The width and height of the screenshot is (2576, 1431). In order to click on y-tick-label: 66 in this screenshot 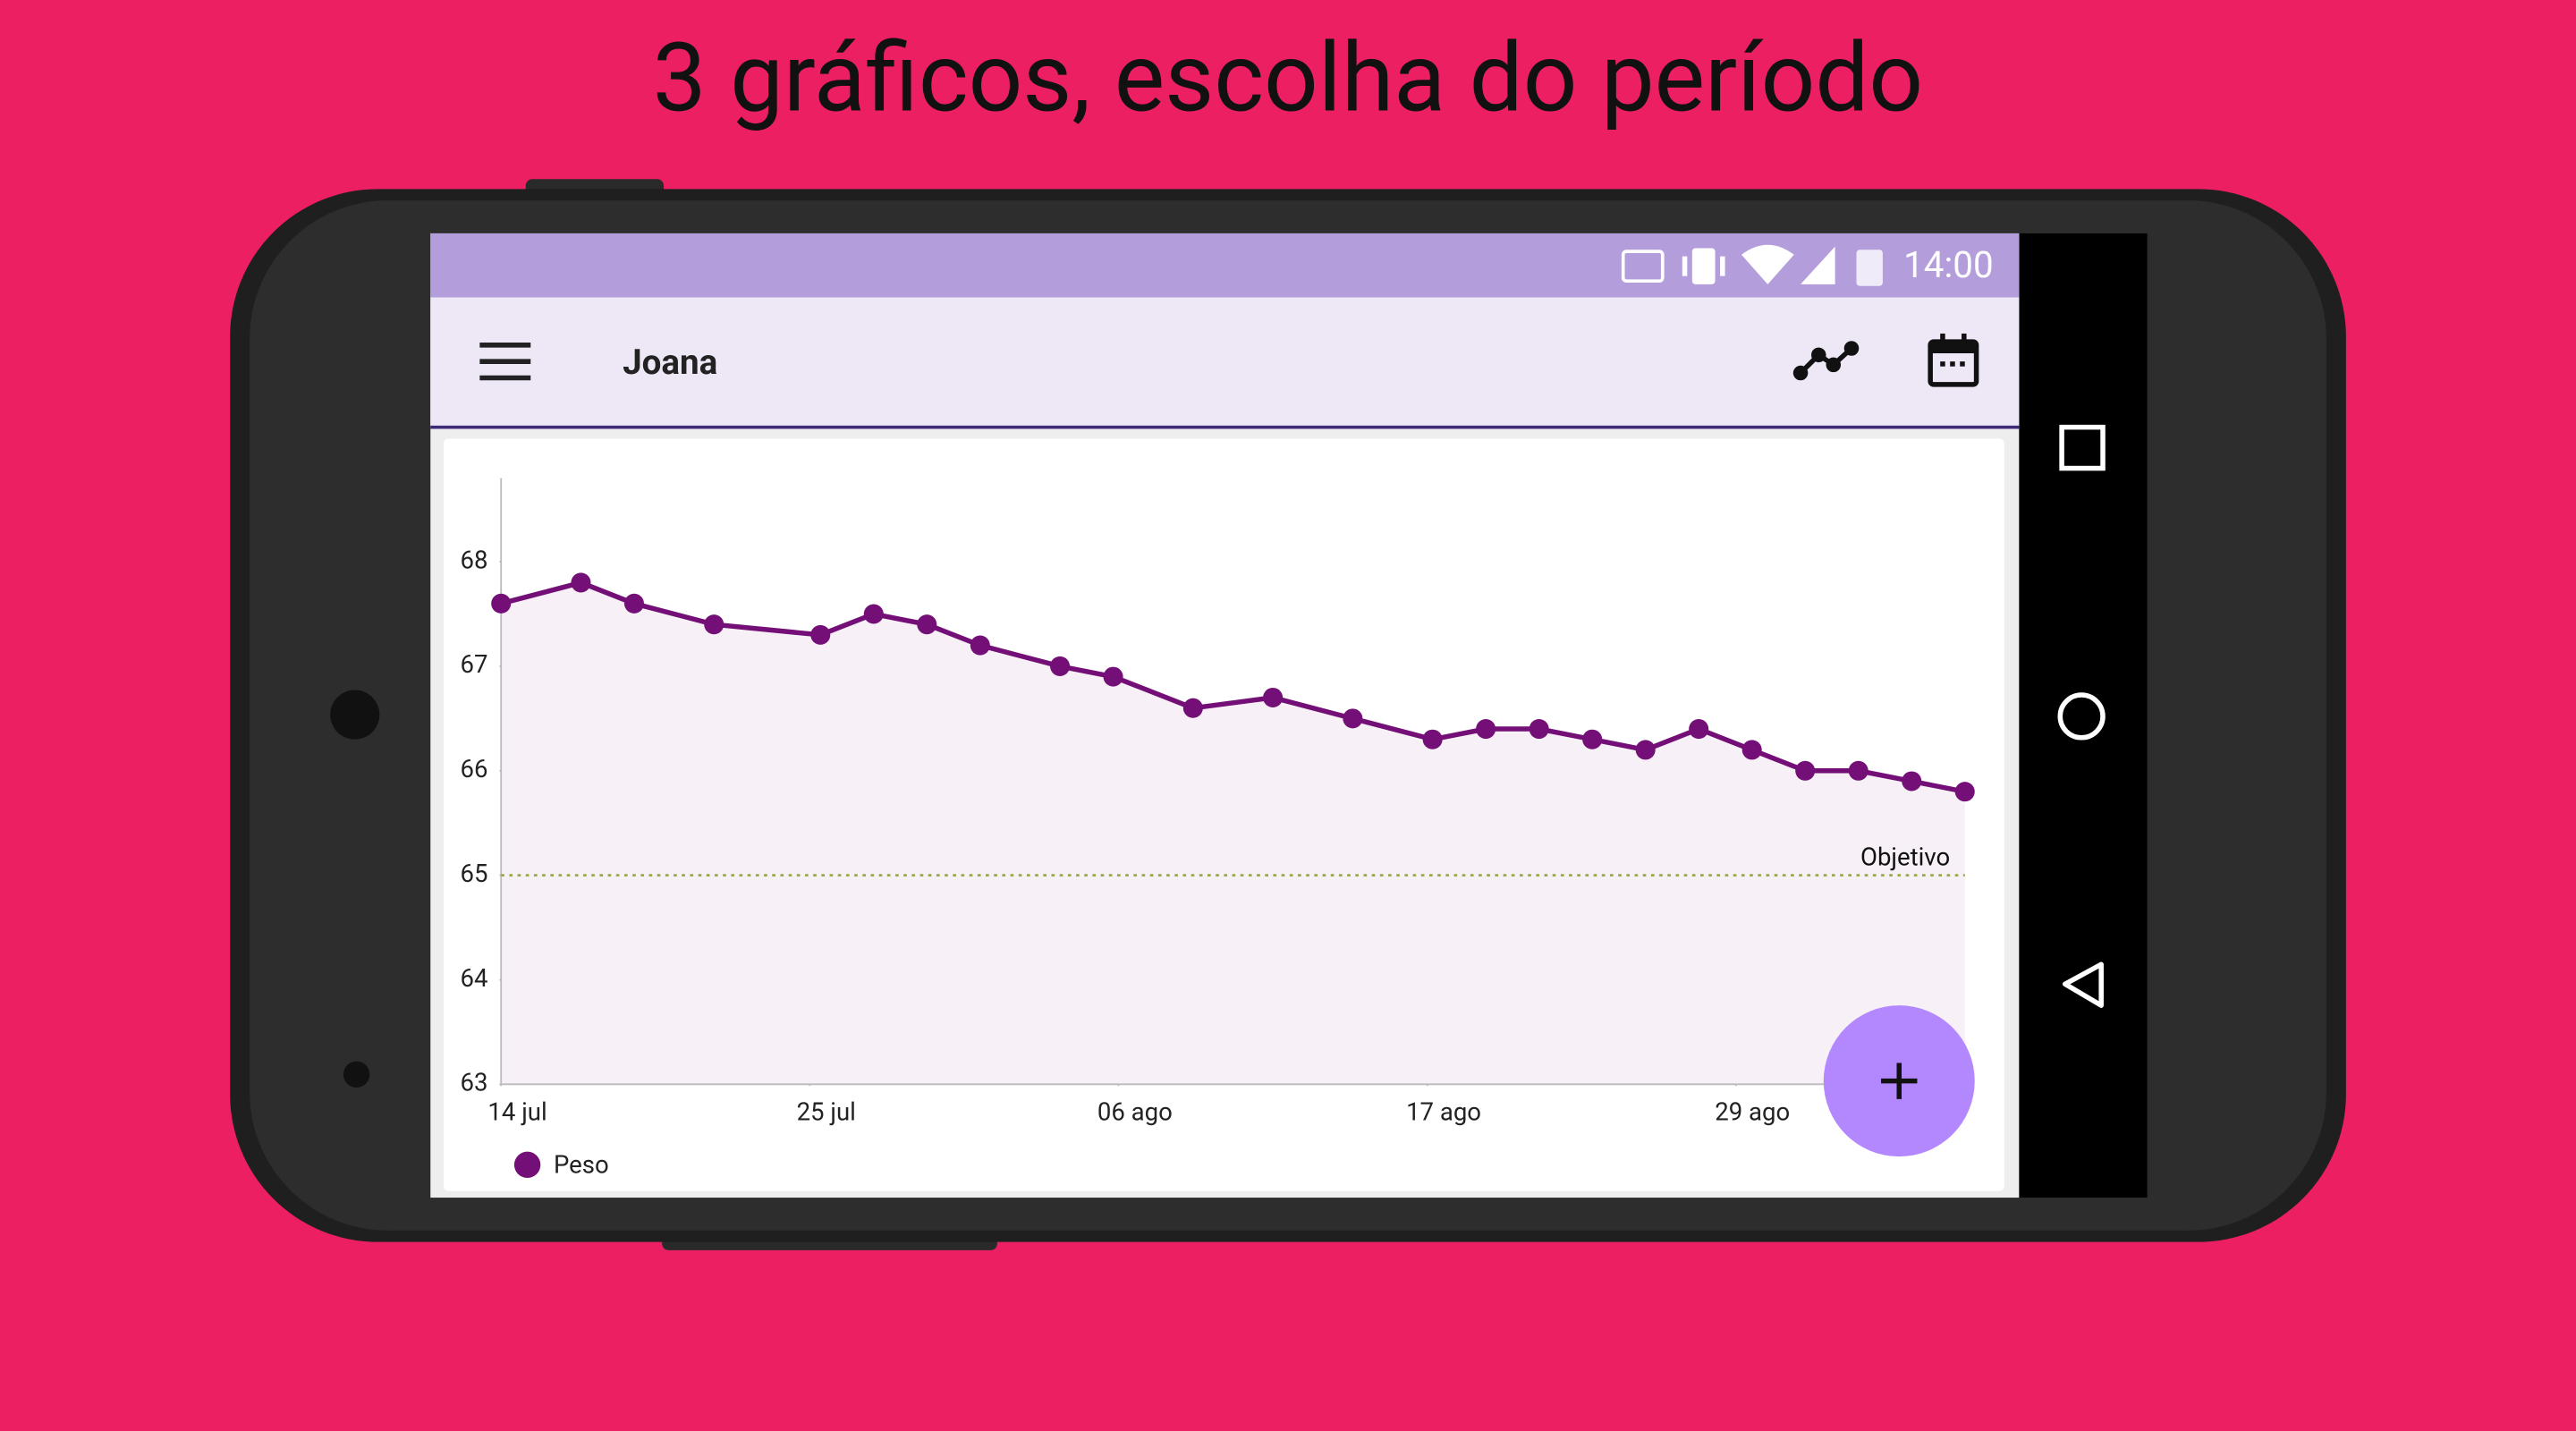, I will do `click(474, 769)`.